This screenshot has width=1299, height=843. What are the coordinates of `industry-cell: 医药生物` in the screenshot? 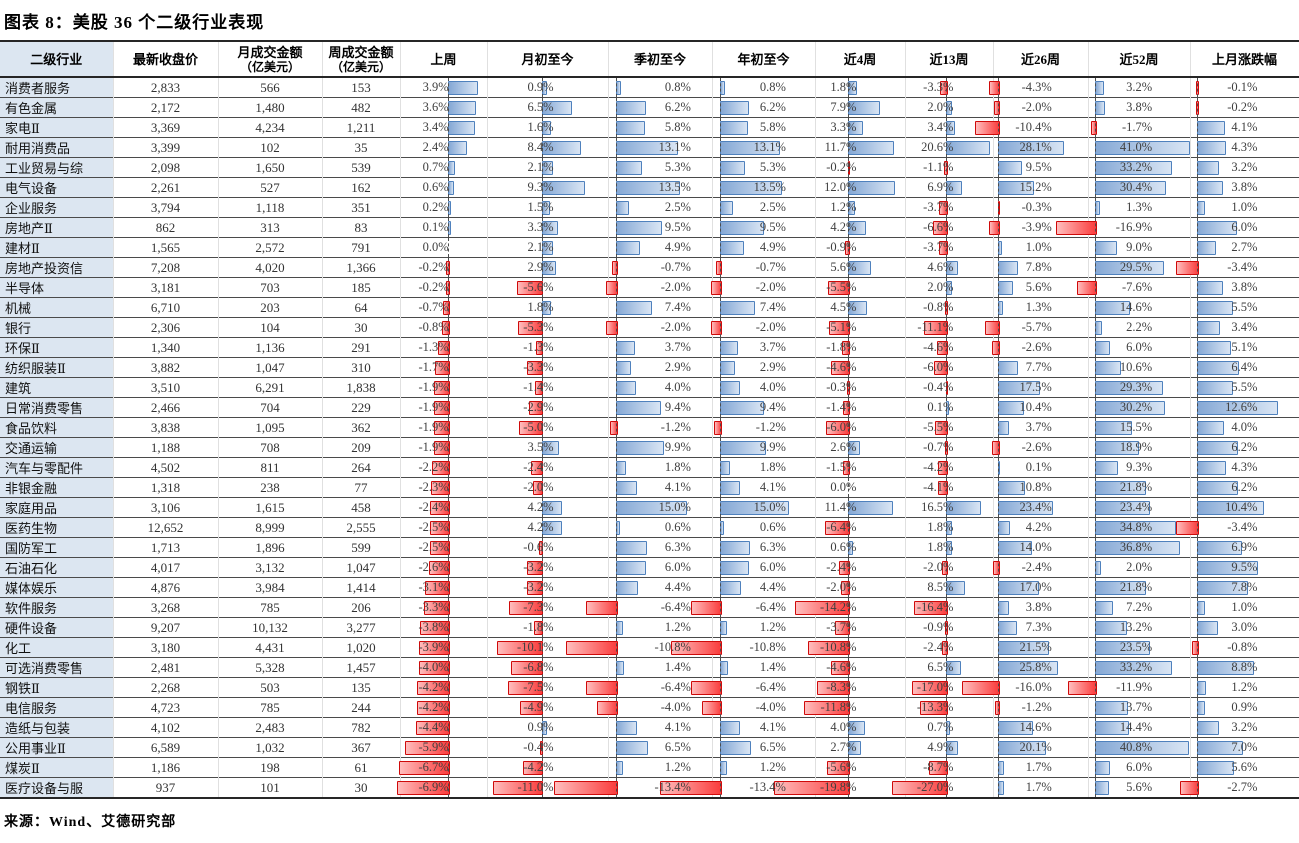 It's located at (57, 527).